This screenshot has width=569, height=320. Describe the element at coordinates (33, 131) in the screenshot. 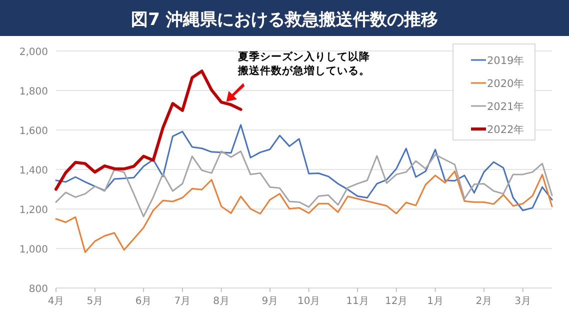

I see `y-tick-label: 1,600` at that location.